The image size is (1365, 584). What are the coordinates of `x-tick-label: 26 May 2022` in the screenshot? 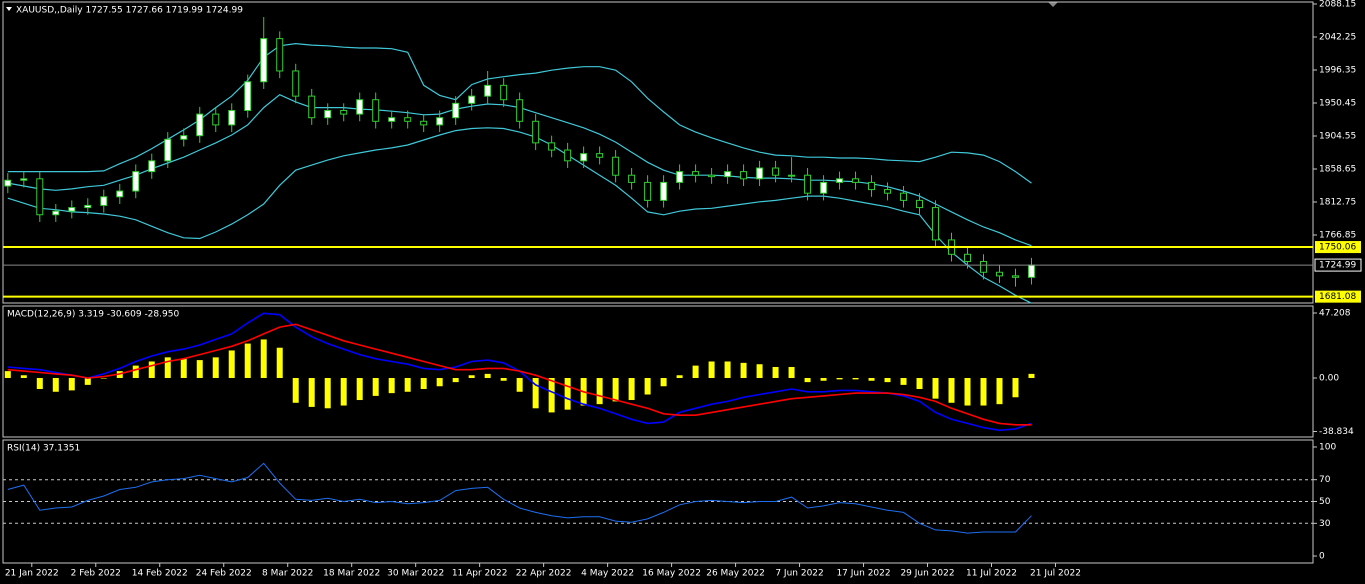 It's located at (735, 574).